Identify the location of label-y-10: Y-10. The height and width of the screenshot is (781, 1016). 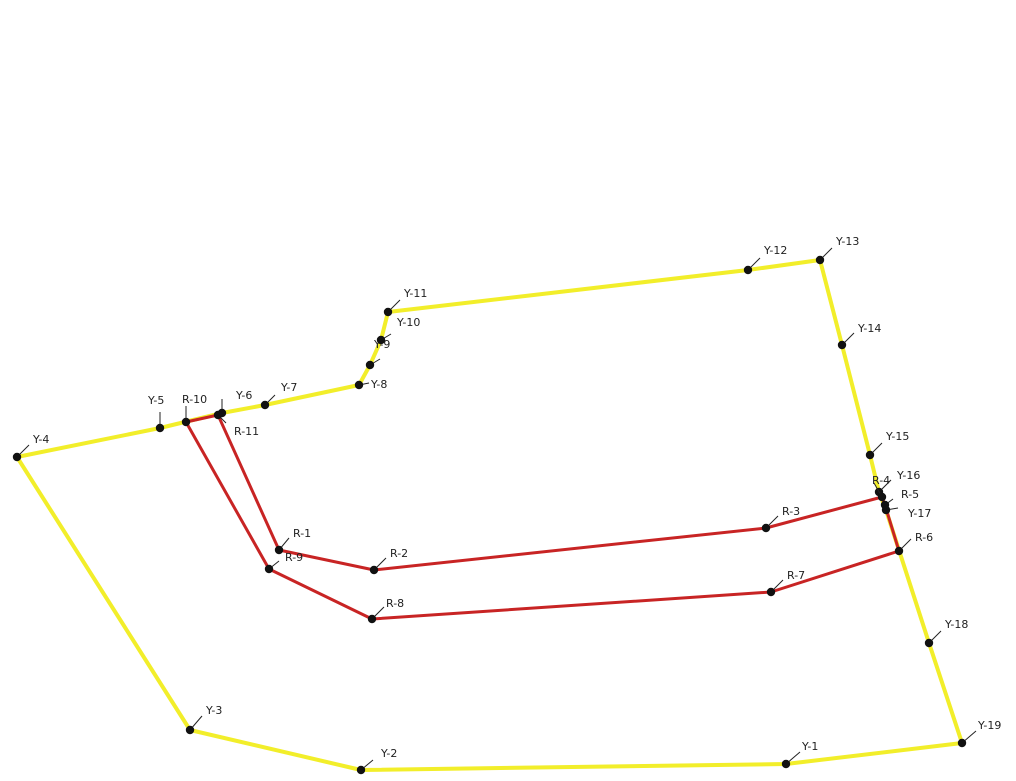
(408, 322).